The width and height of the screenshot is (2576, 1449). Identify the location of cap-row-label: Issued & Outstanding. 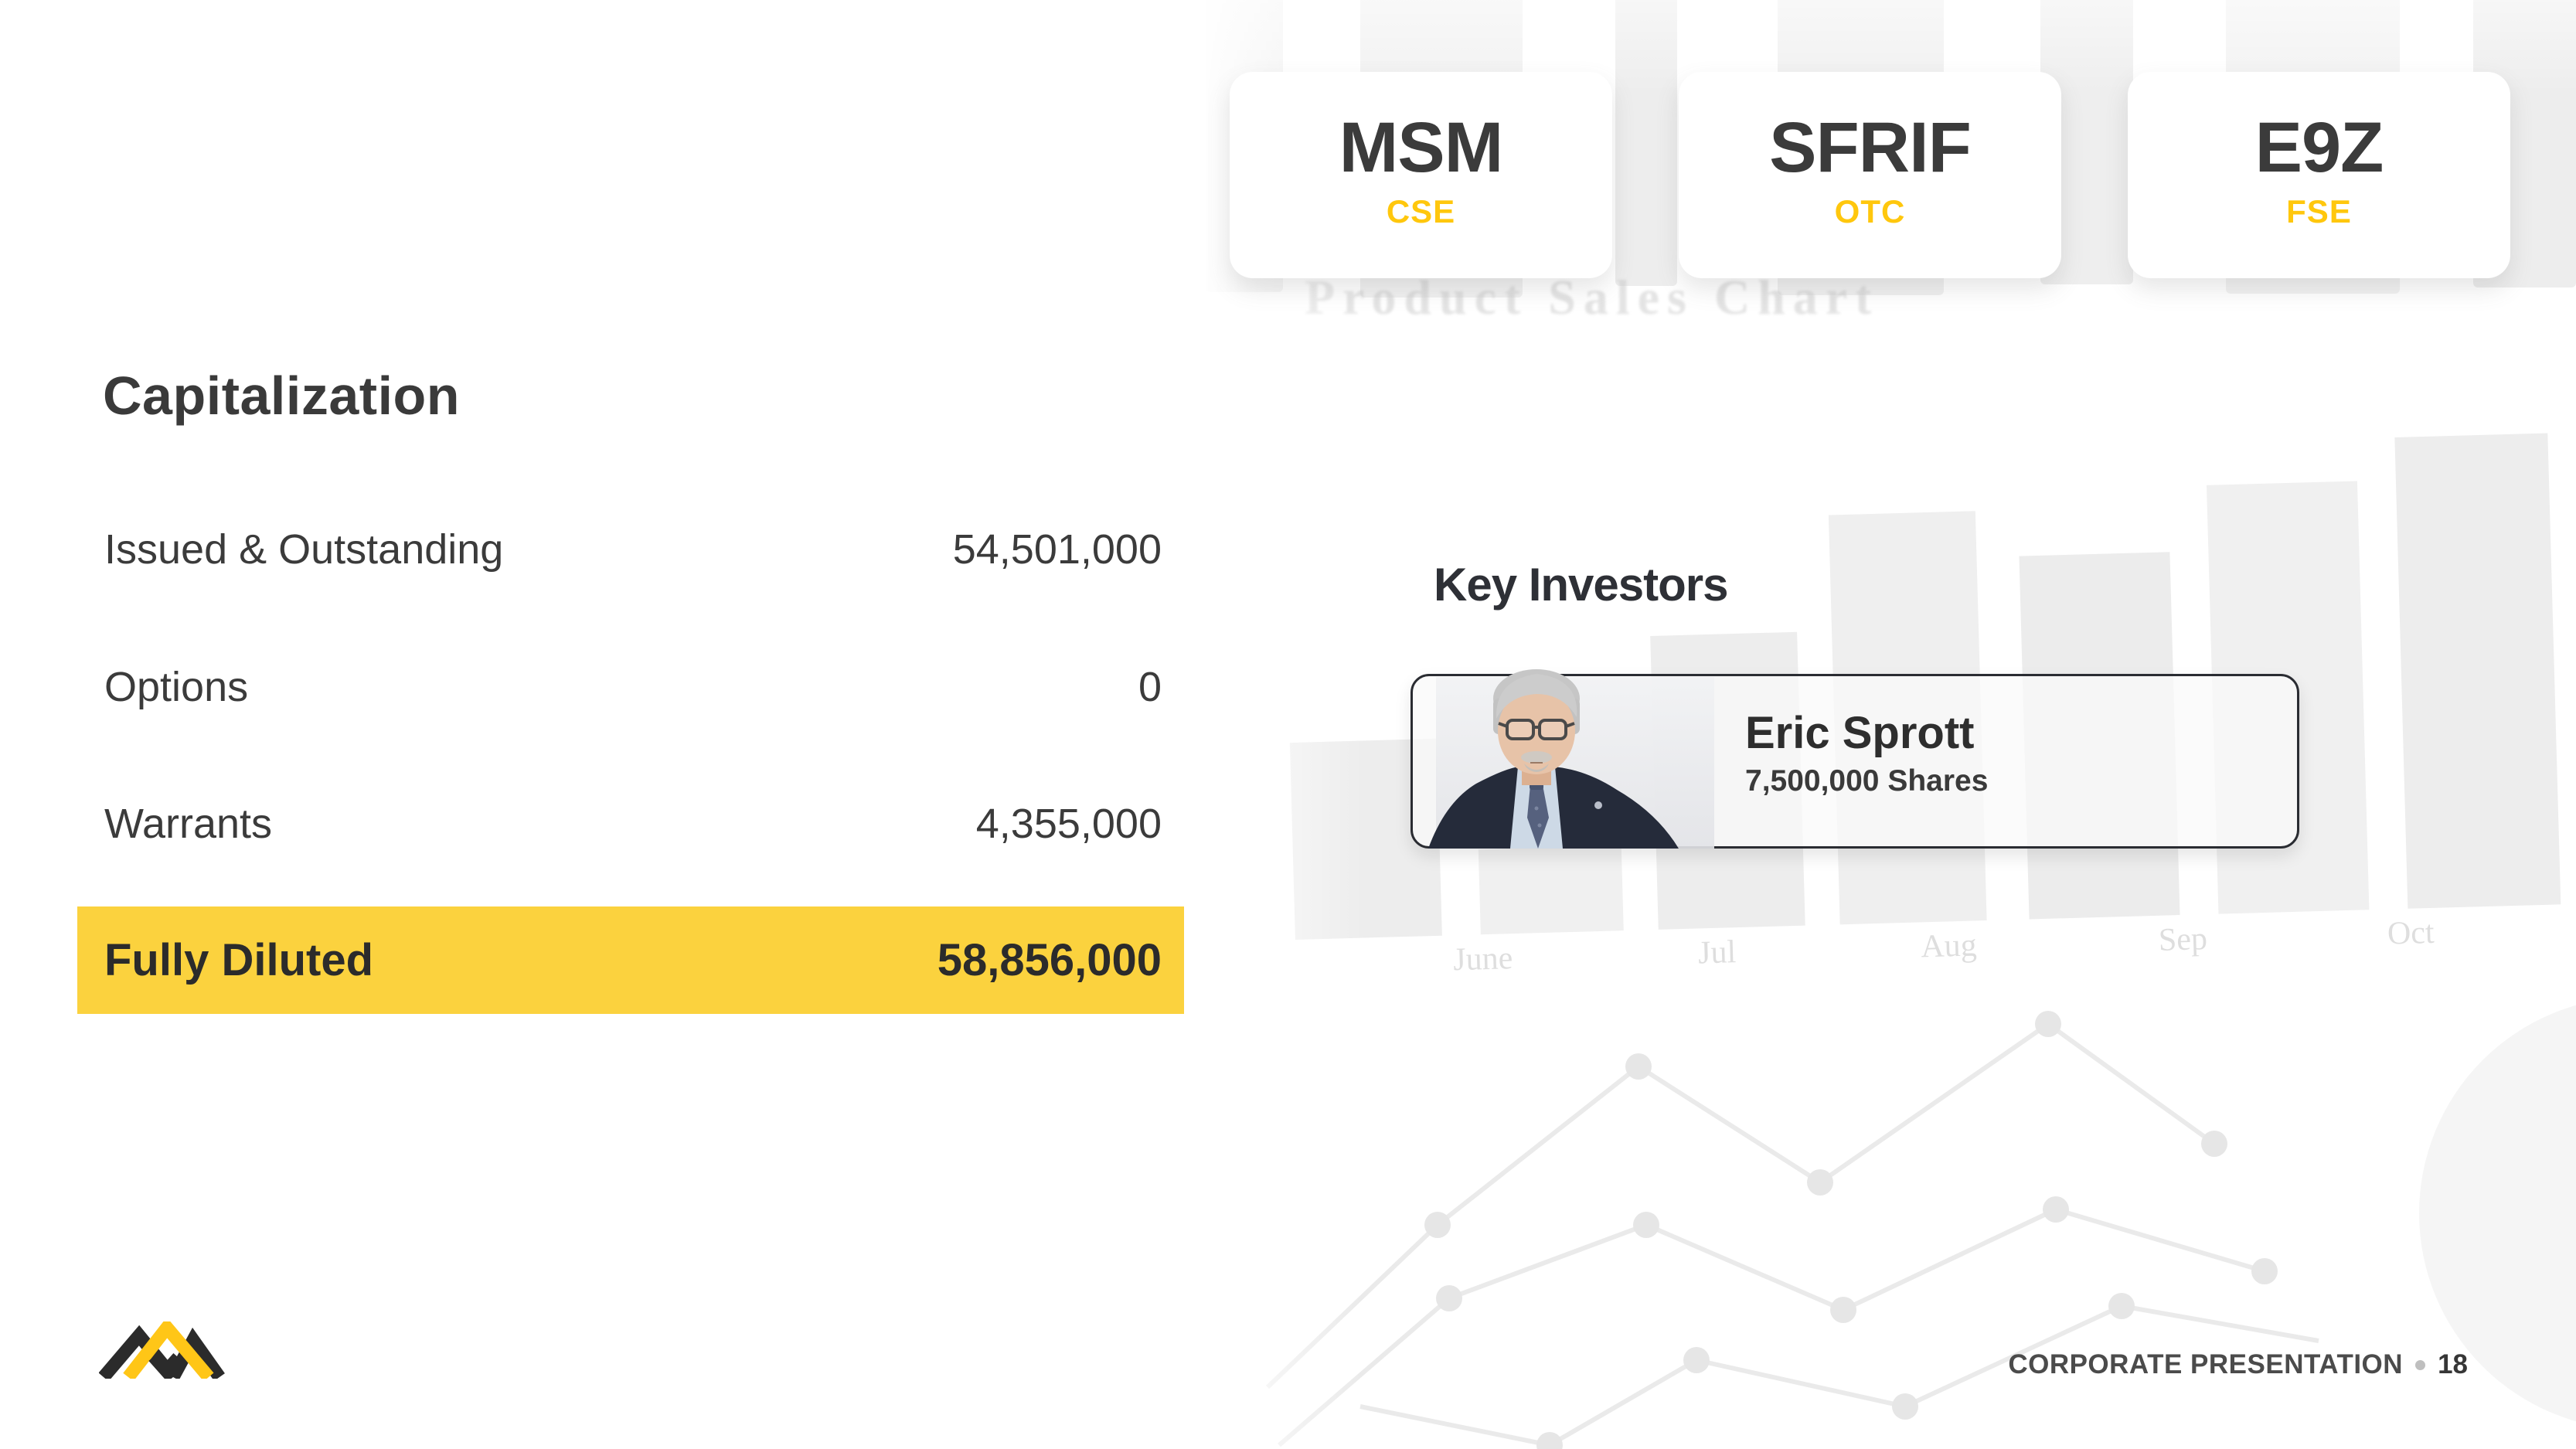
(304, 549).